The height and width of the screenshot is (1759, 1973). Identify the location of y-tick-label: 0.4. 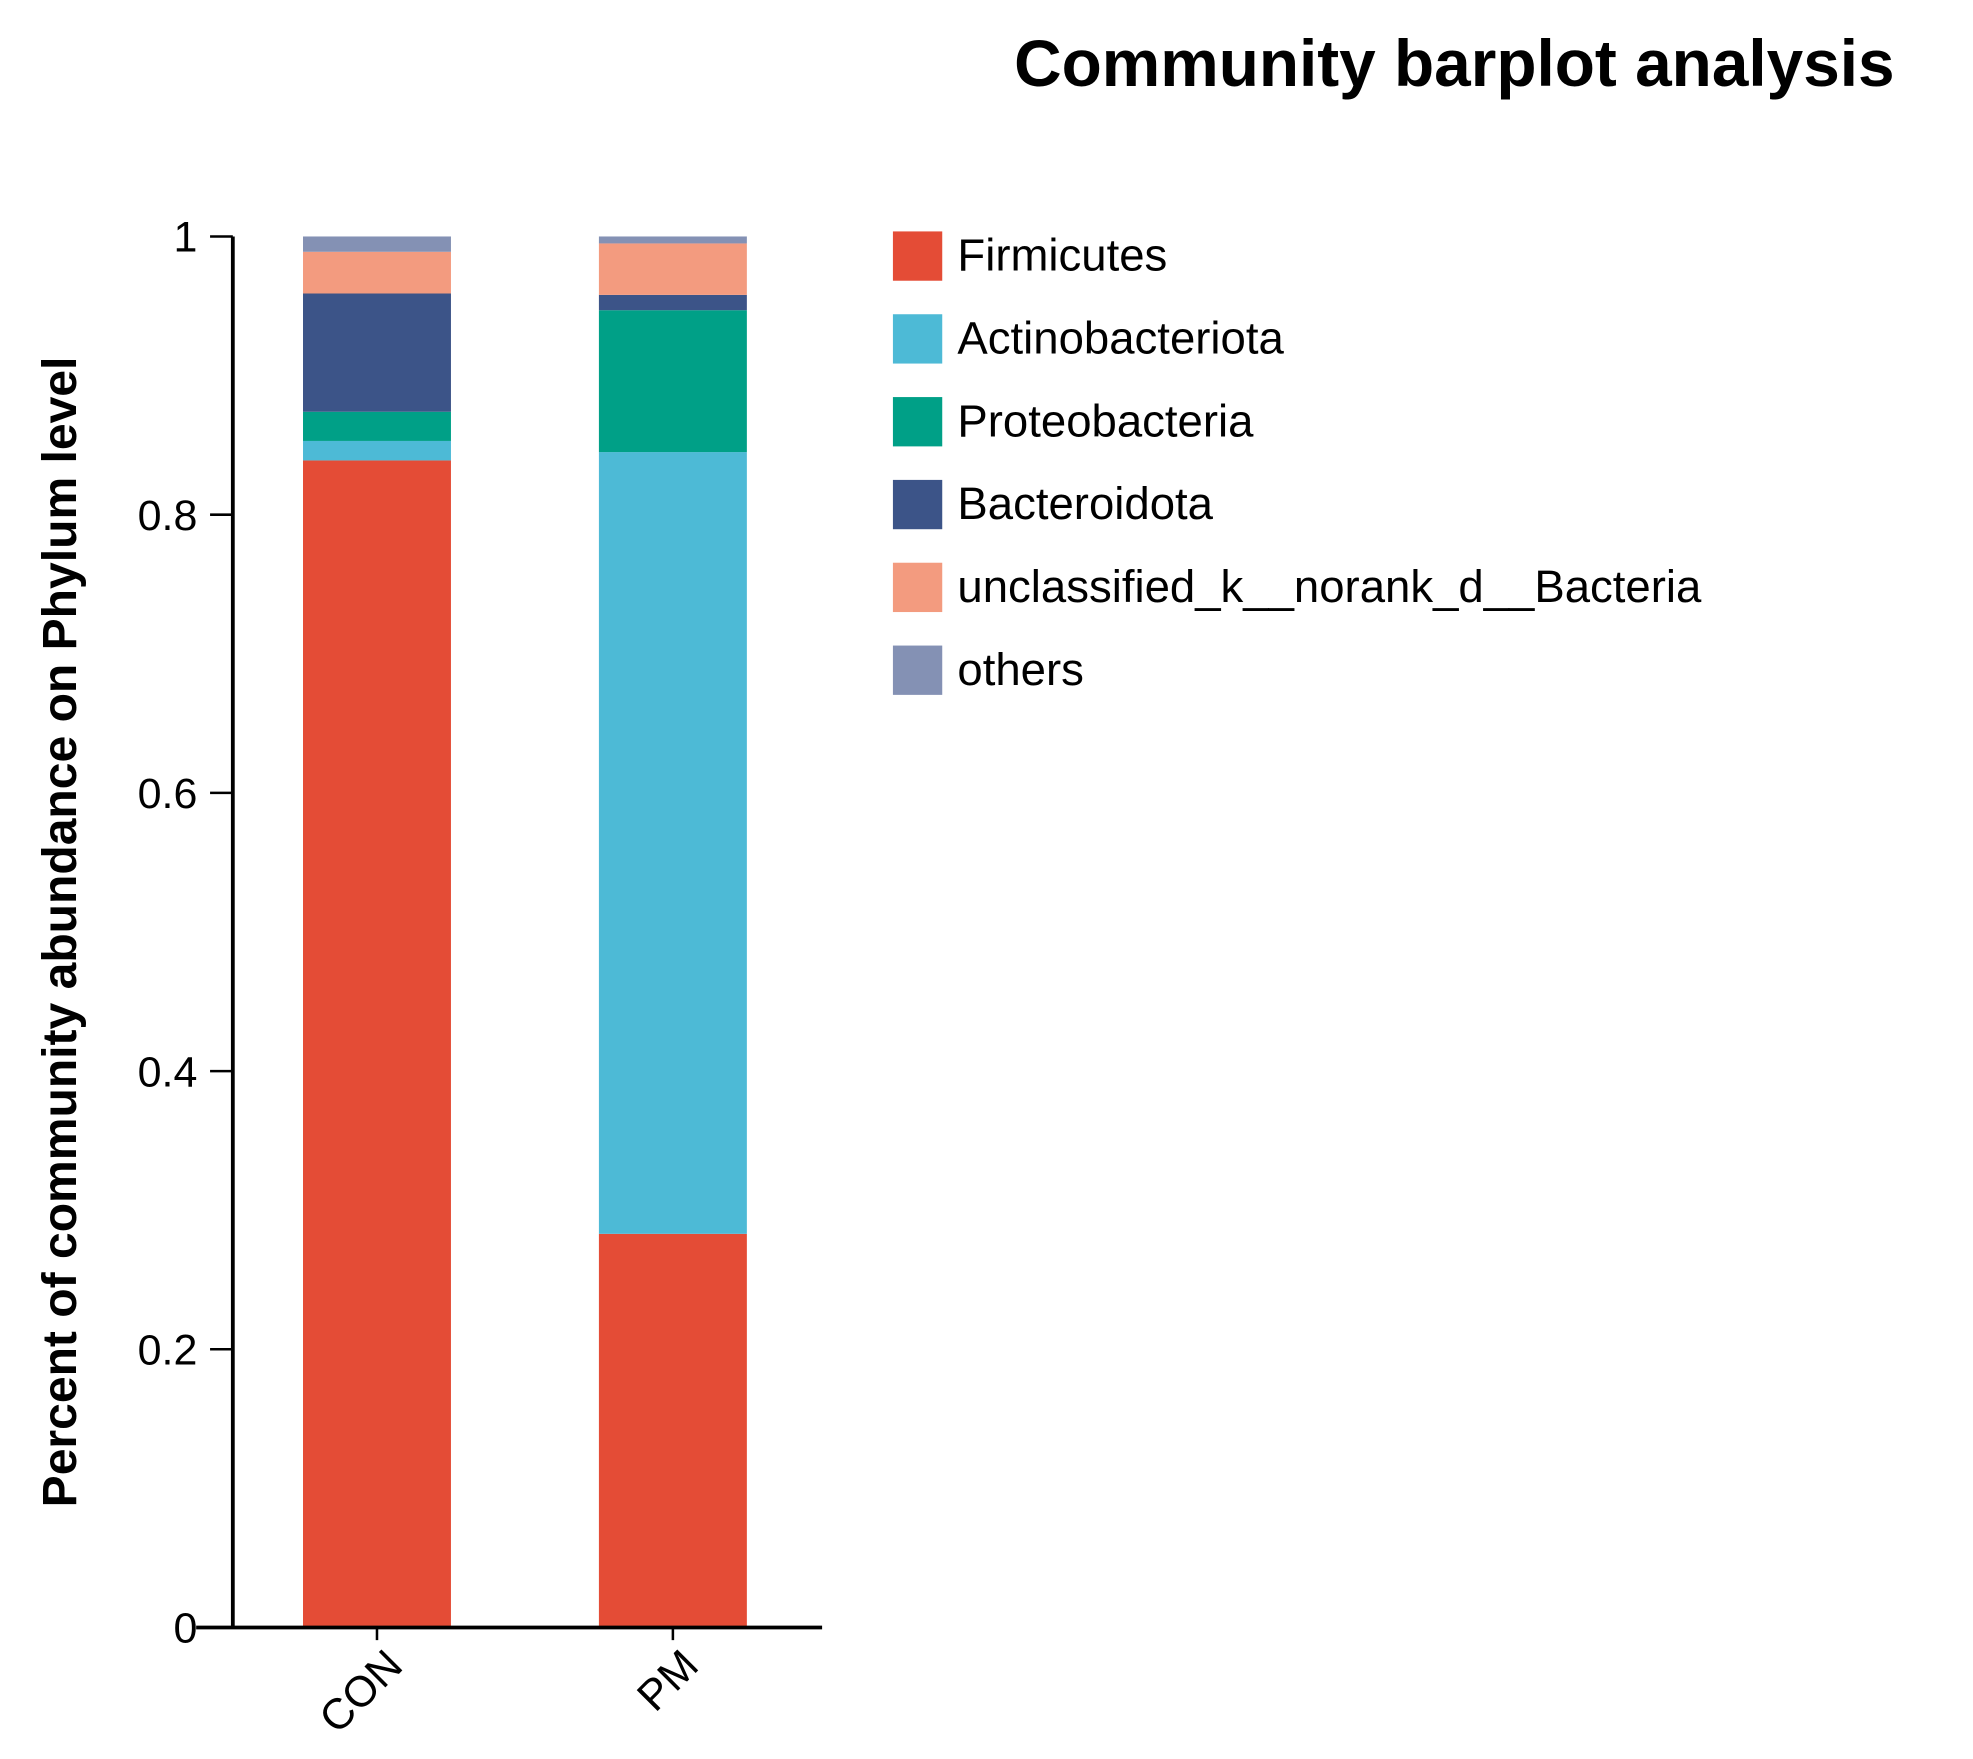
(168, 1072).